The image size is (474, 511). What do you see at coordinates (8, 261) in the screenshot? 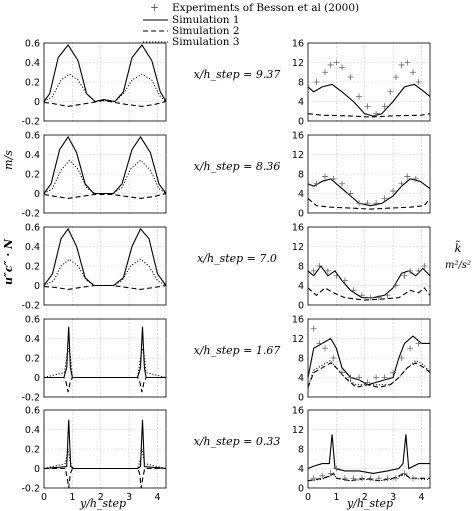
I see `left-ylabel: u″c″ · N` at bounding box center [8, 261].